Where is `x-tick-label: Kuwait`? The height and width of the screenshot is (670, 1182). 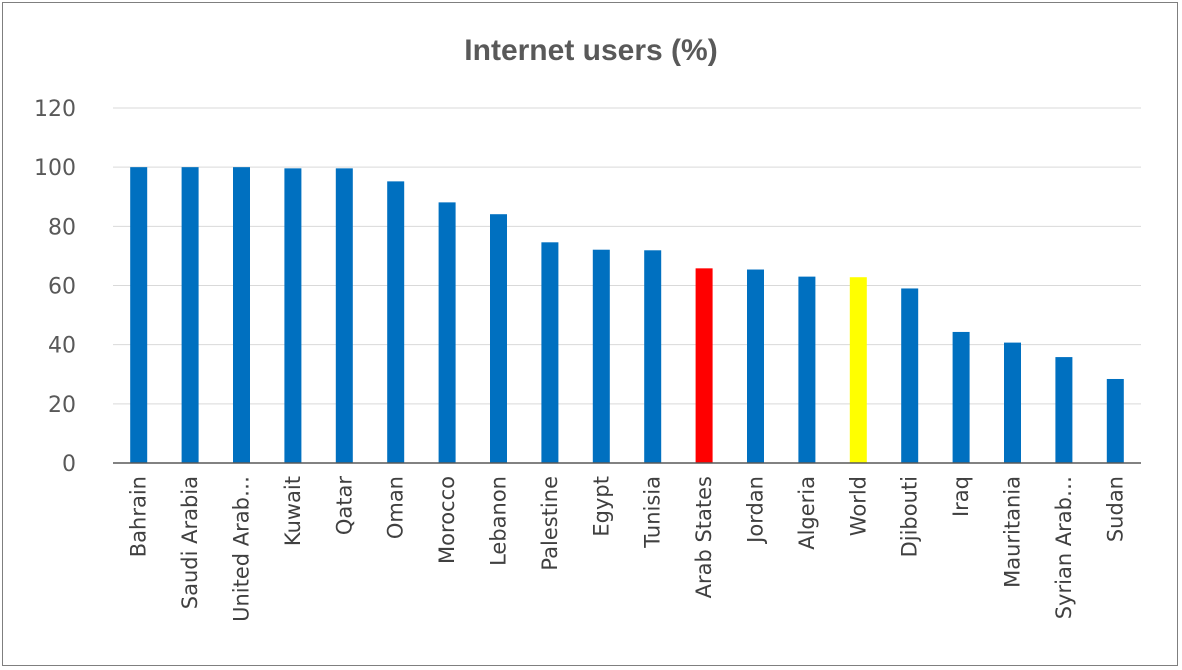 x-tick-label: Kuwait is located at coordinates (293, 511).